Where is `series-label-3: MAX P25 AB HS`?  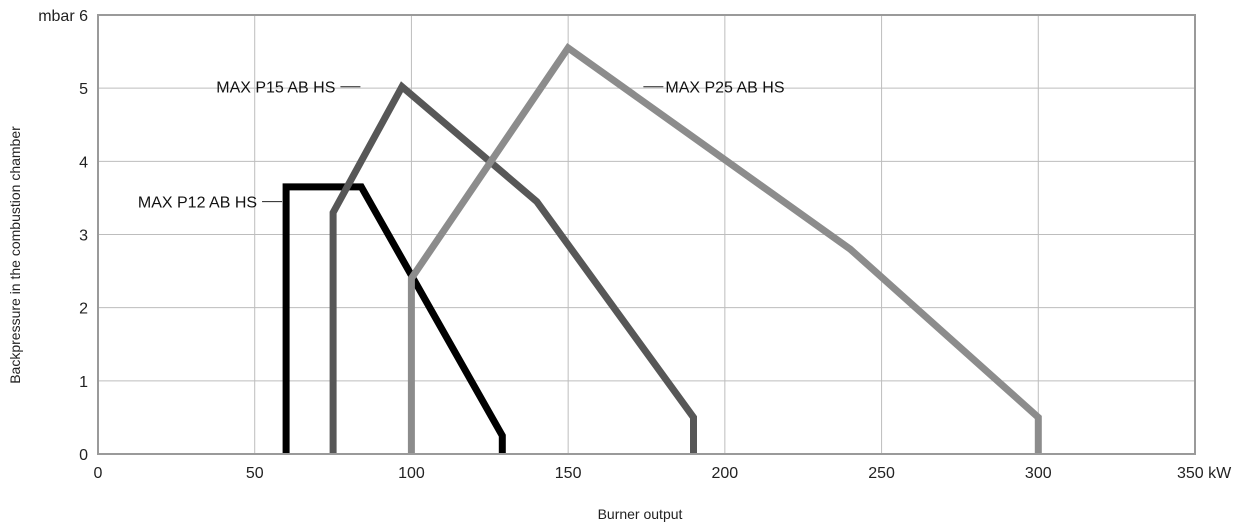
series-label-3: MAX P25 AB HS is located at coordinates (724, 88).